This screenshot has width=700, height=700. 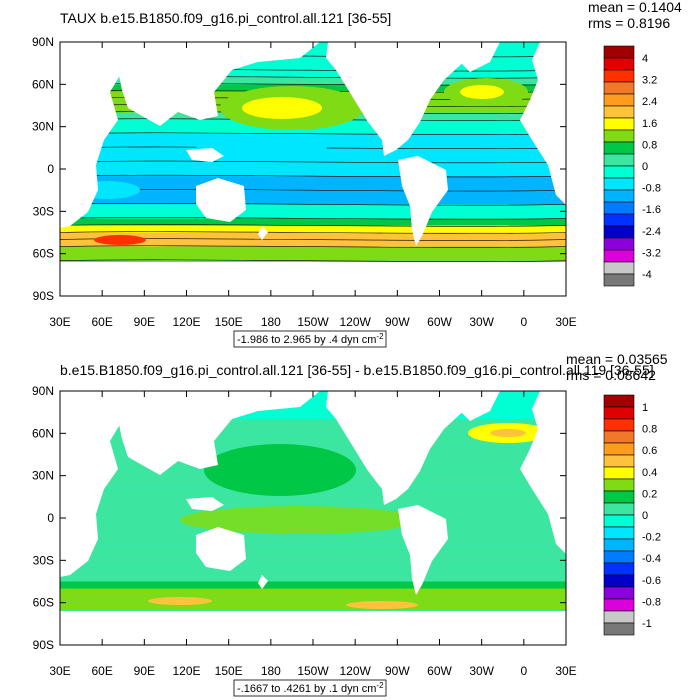 What do you see at coordinates (306, 689) in the screenshot?
I see `panel-2-contour-note-text: -.1667 to .4261 by .1 dyn cm` at bounding box center [306, 689].